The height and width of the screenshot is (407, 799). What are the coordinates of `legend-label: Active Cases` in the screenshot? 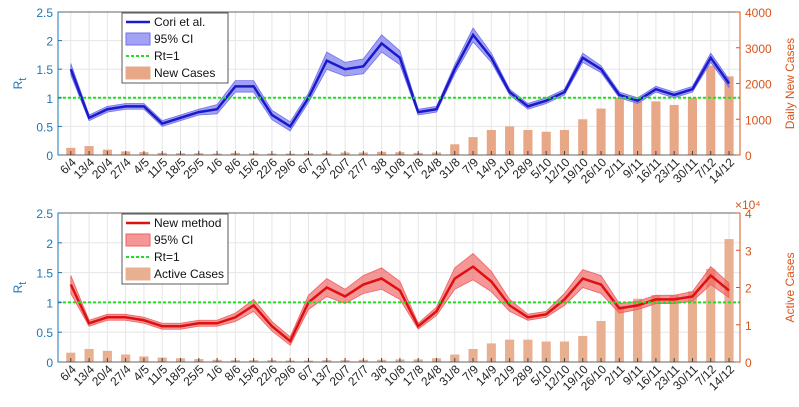 It's located at (189, 274).